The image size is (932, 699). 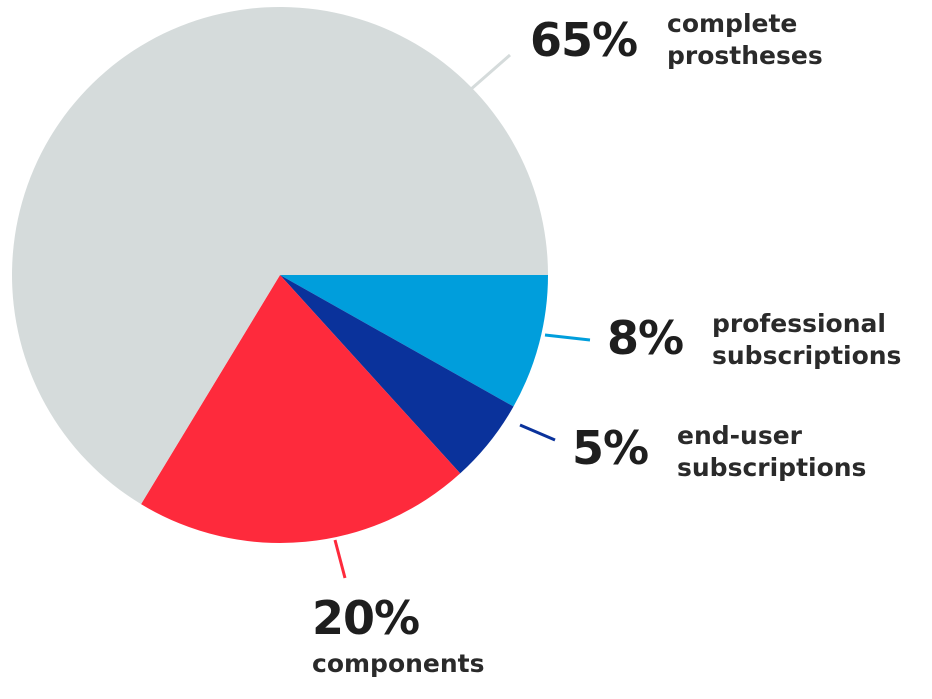 What do you see at coordinates (610, 448) in the screenshot?
I see `value-label: 5%` at bounding box center [610, 448].